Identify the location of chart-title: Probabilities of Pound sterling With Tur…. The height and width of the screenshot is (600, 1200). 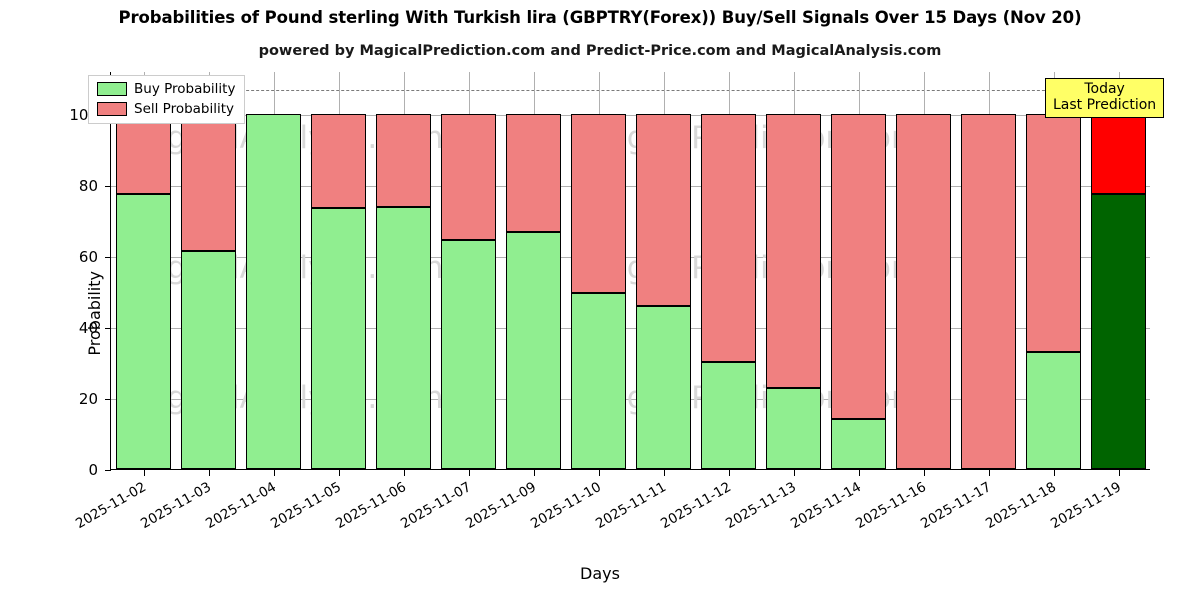
(600, 17).